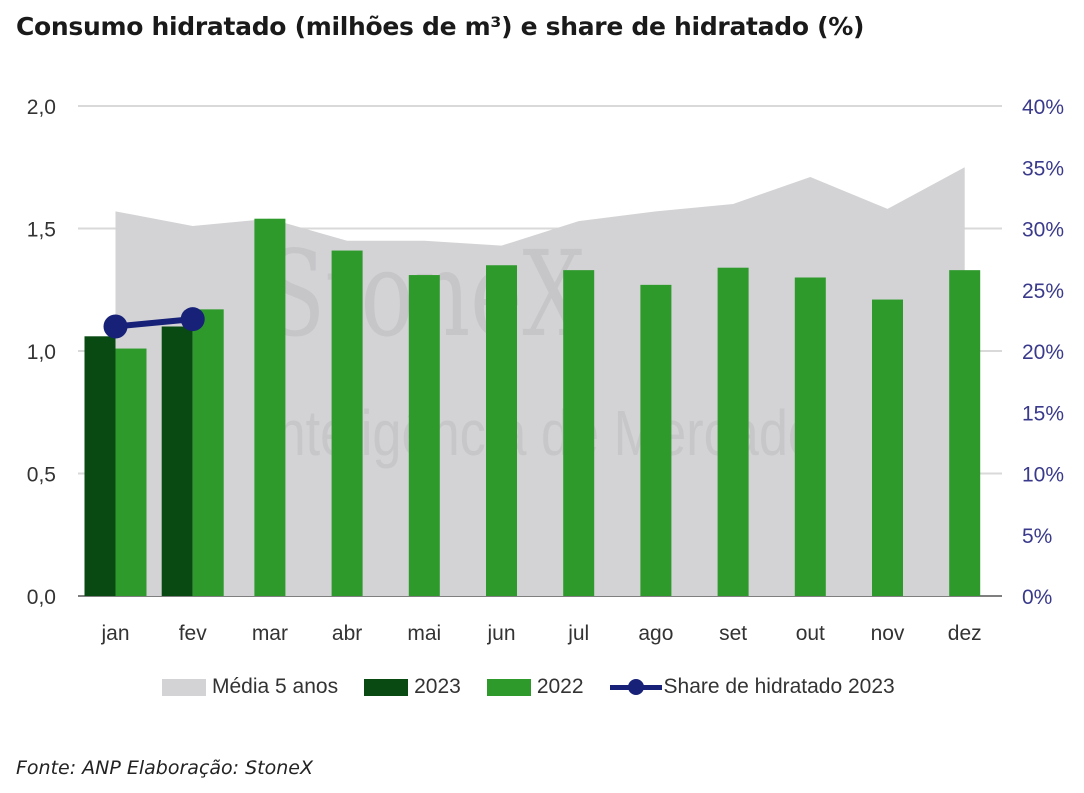  What do you see at coordinates (888, 633) in the screenshot?
I see `x-tick-nov: nov` at bounding box center [888, 633].